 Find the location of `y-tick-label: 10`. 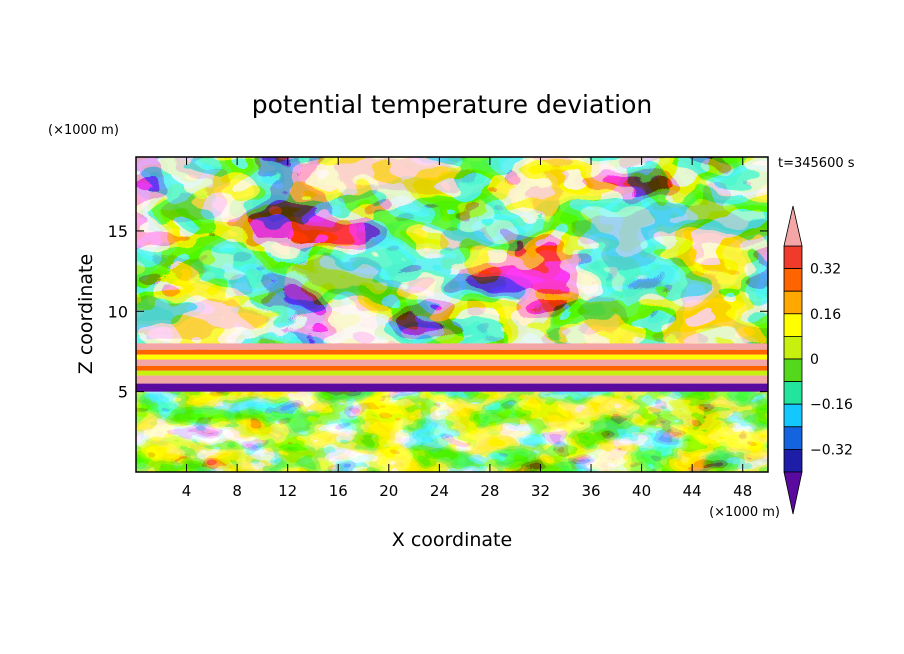

y-tick-label: 10 is located at coordinates (118, 311).